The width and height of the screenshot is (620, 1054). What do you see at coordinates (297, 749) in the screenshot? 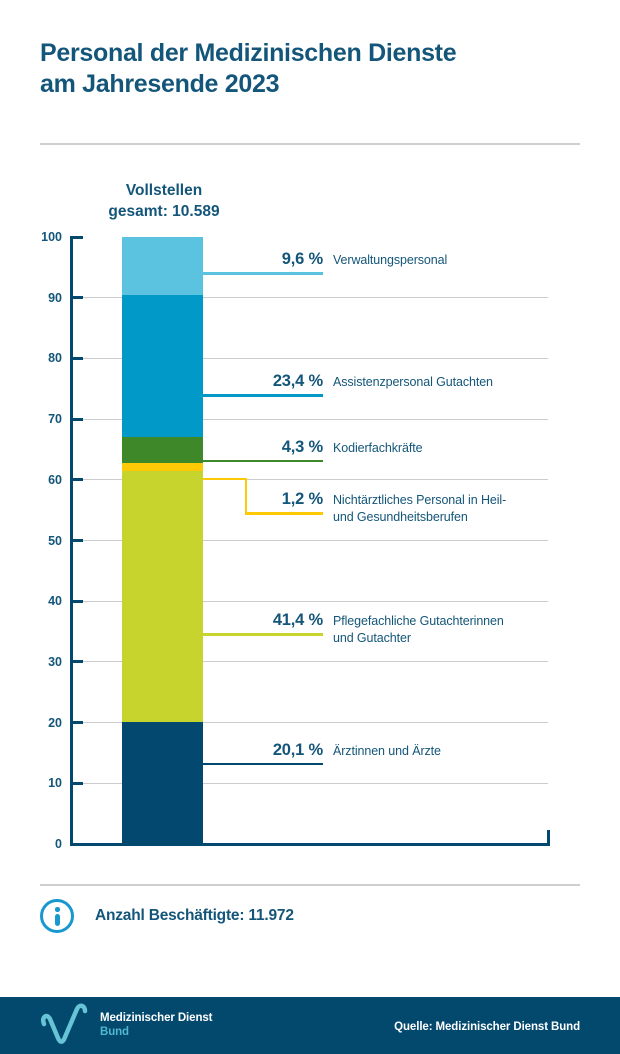
I see `callout-percent-5: 20,1 %` at bounding box center [297, 749].